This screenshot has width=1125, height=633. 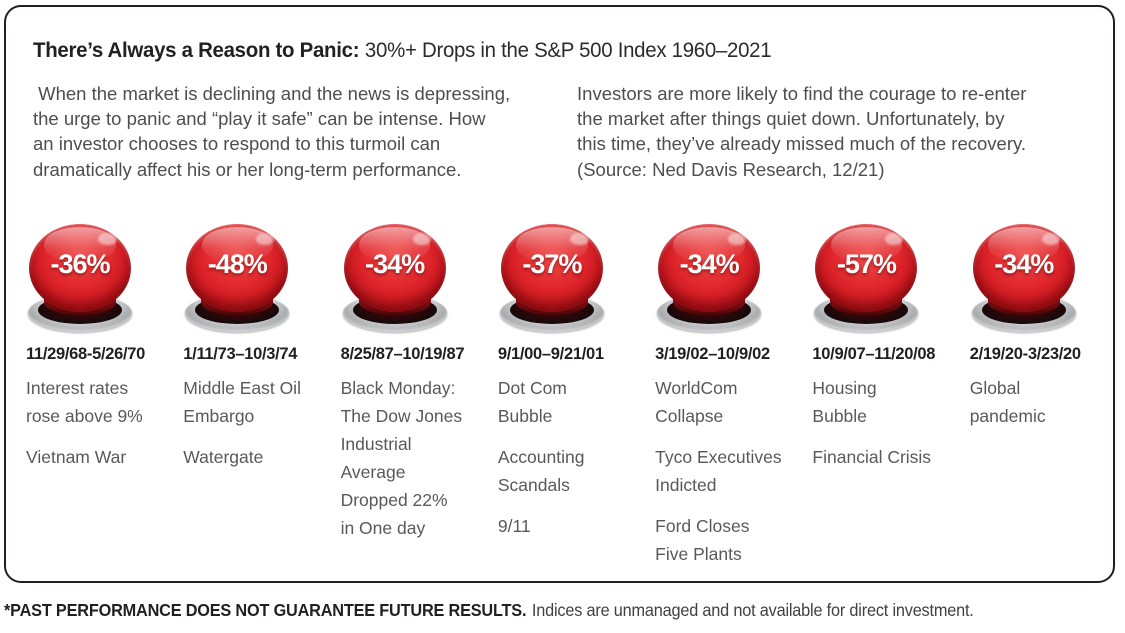 I want to click on event-item: Watergate, so click(x=223, y=456).